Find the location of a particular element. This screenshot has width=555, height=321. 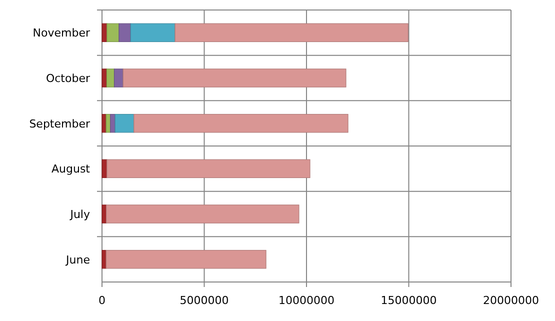

x-tick-label: 10000000 is located at coordinates (306, 300).